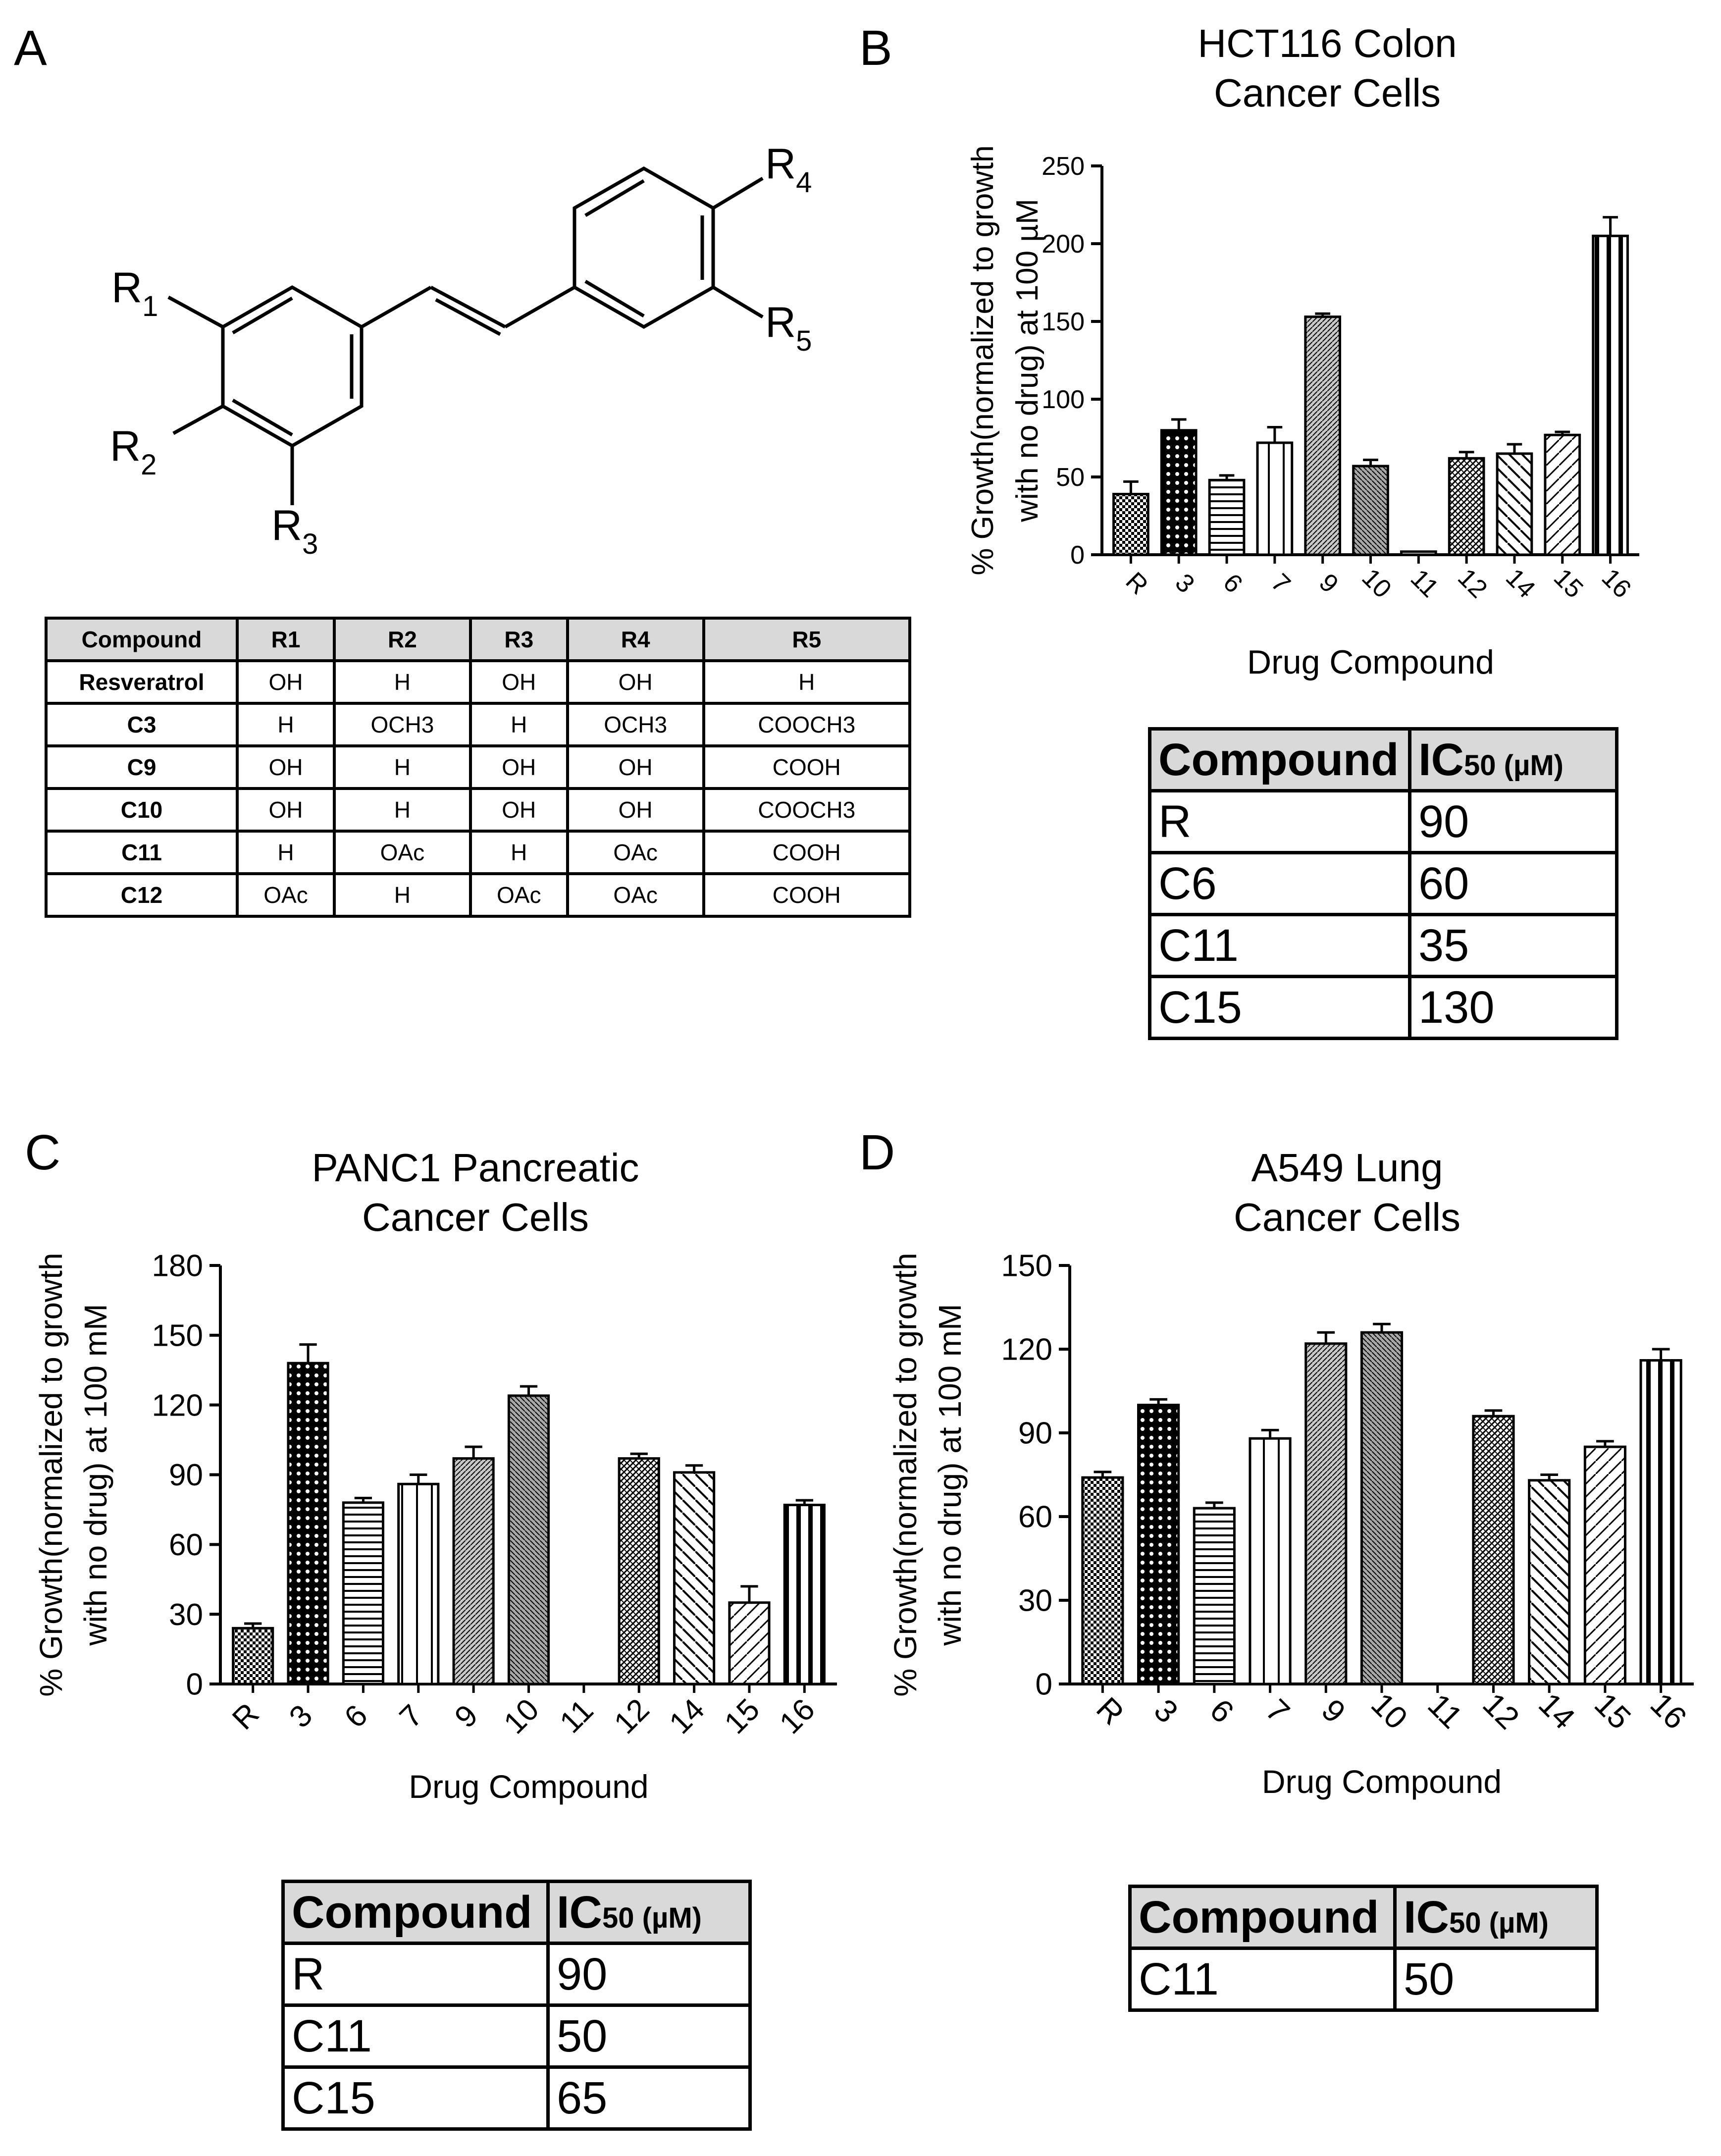  What do you see at coordinates (1496, 1979) in the screenshot?
I see `table-cell: 50` at bounding box center [1496, 1979].